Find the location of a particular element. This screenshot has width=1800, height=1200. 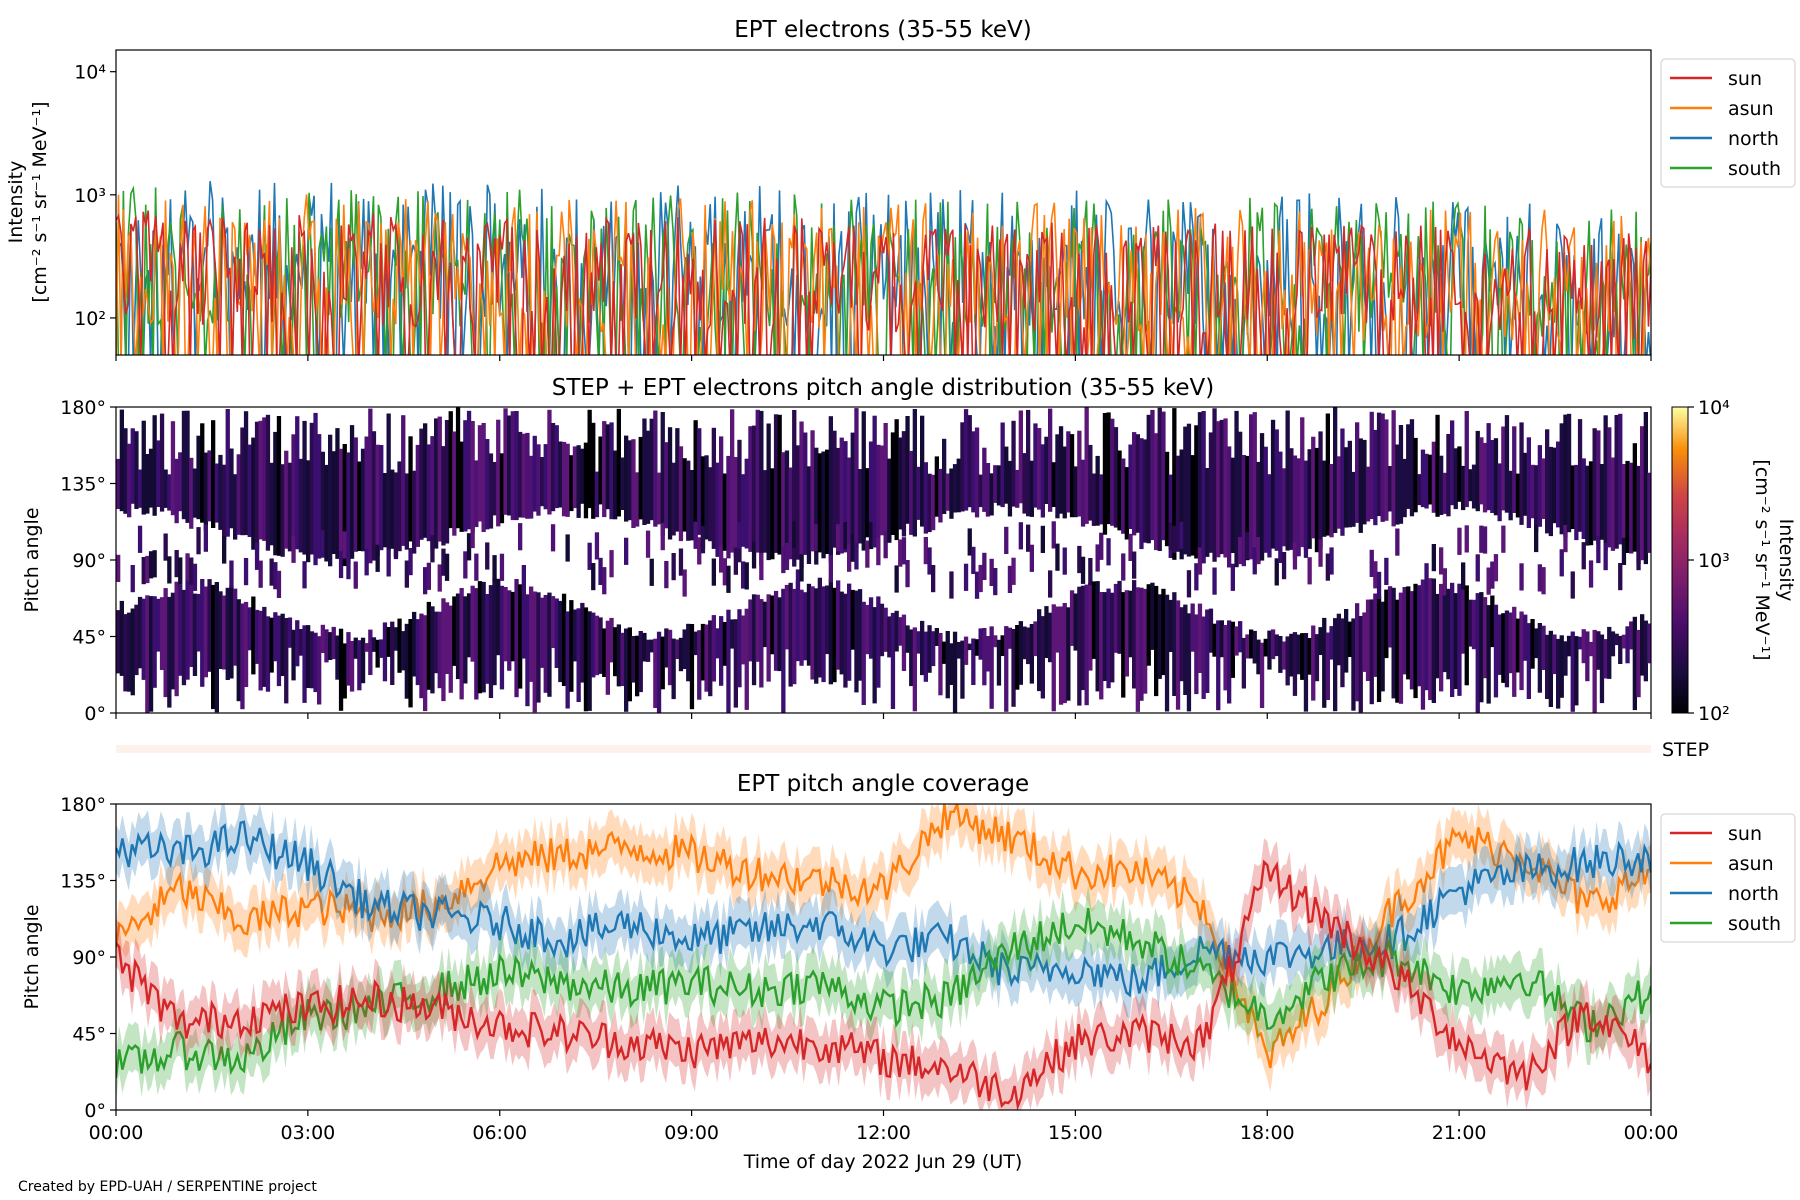

panel4-xtick-label: 03:00 is located at coordinates (307, 1133).